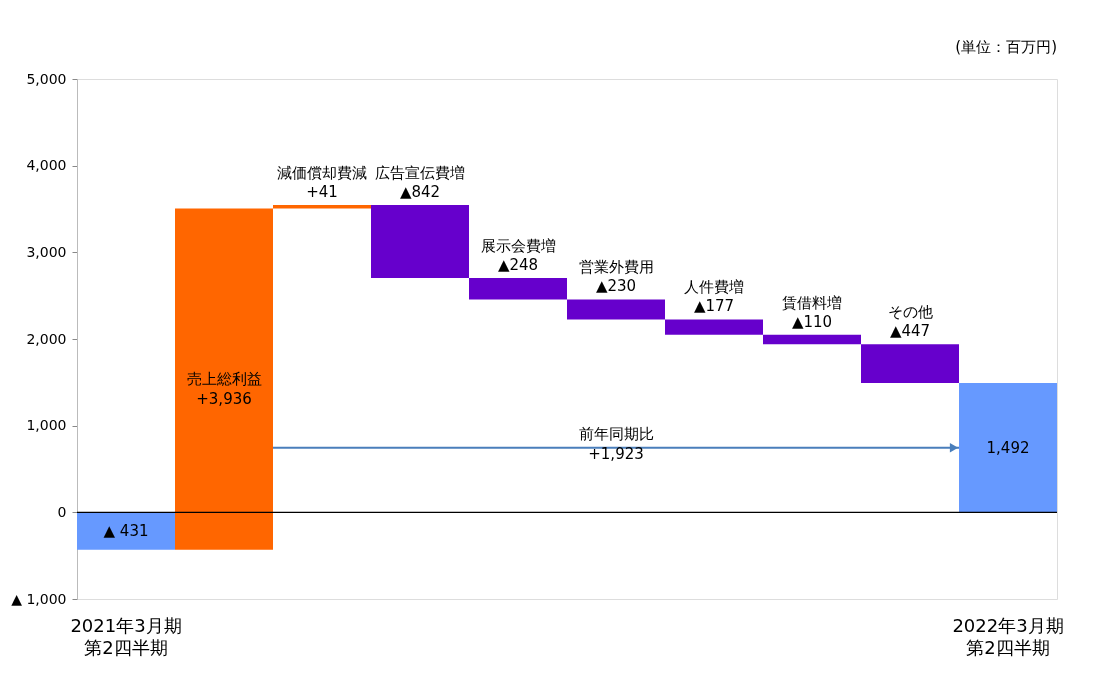 The height and width of the screenshot is (688, 1112). I want to click on data-label: 展示会費増 ▲248, so click(518, 255).